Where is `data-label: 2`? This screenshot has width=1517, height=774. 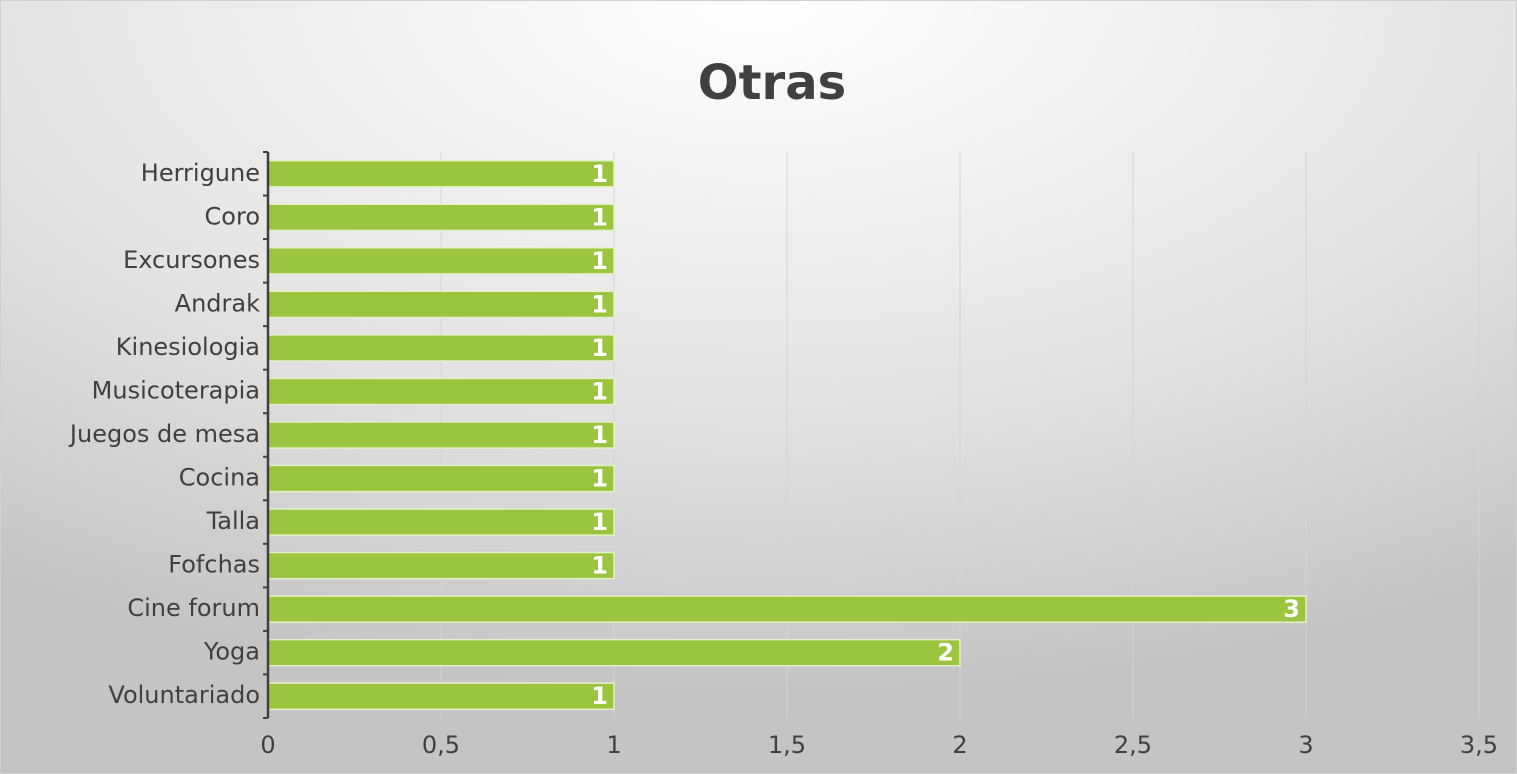
data-label: 2 is located at coordinates (945, 653).